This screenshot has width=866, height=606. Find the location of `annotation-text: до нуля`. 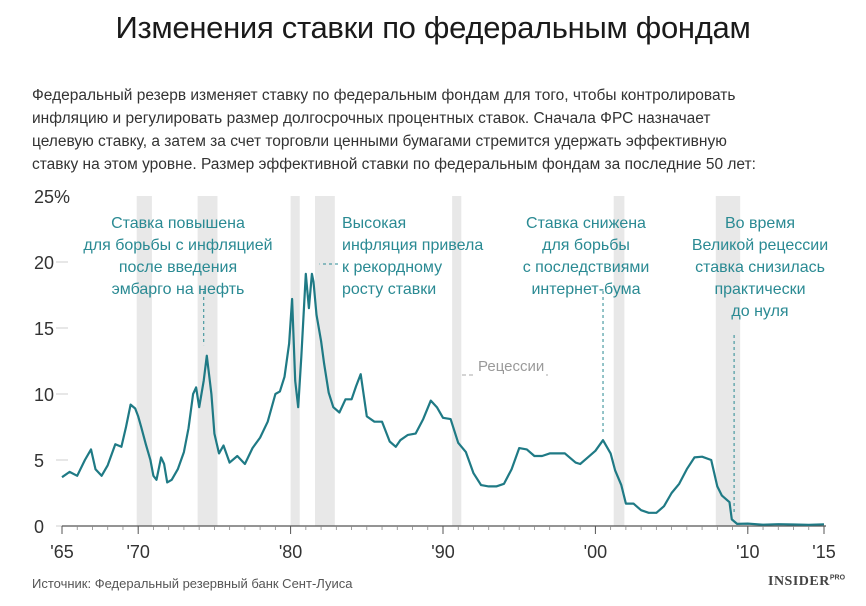

annotation-text: до нуля is located at coordinates (759, 311).